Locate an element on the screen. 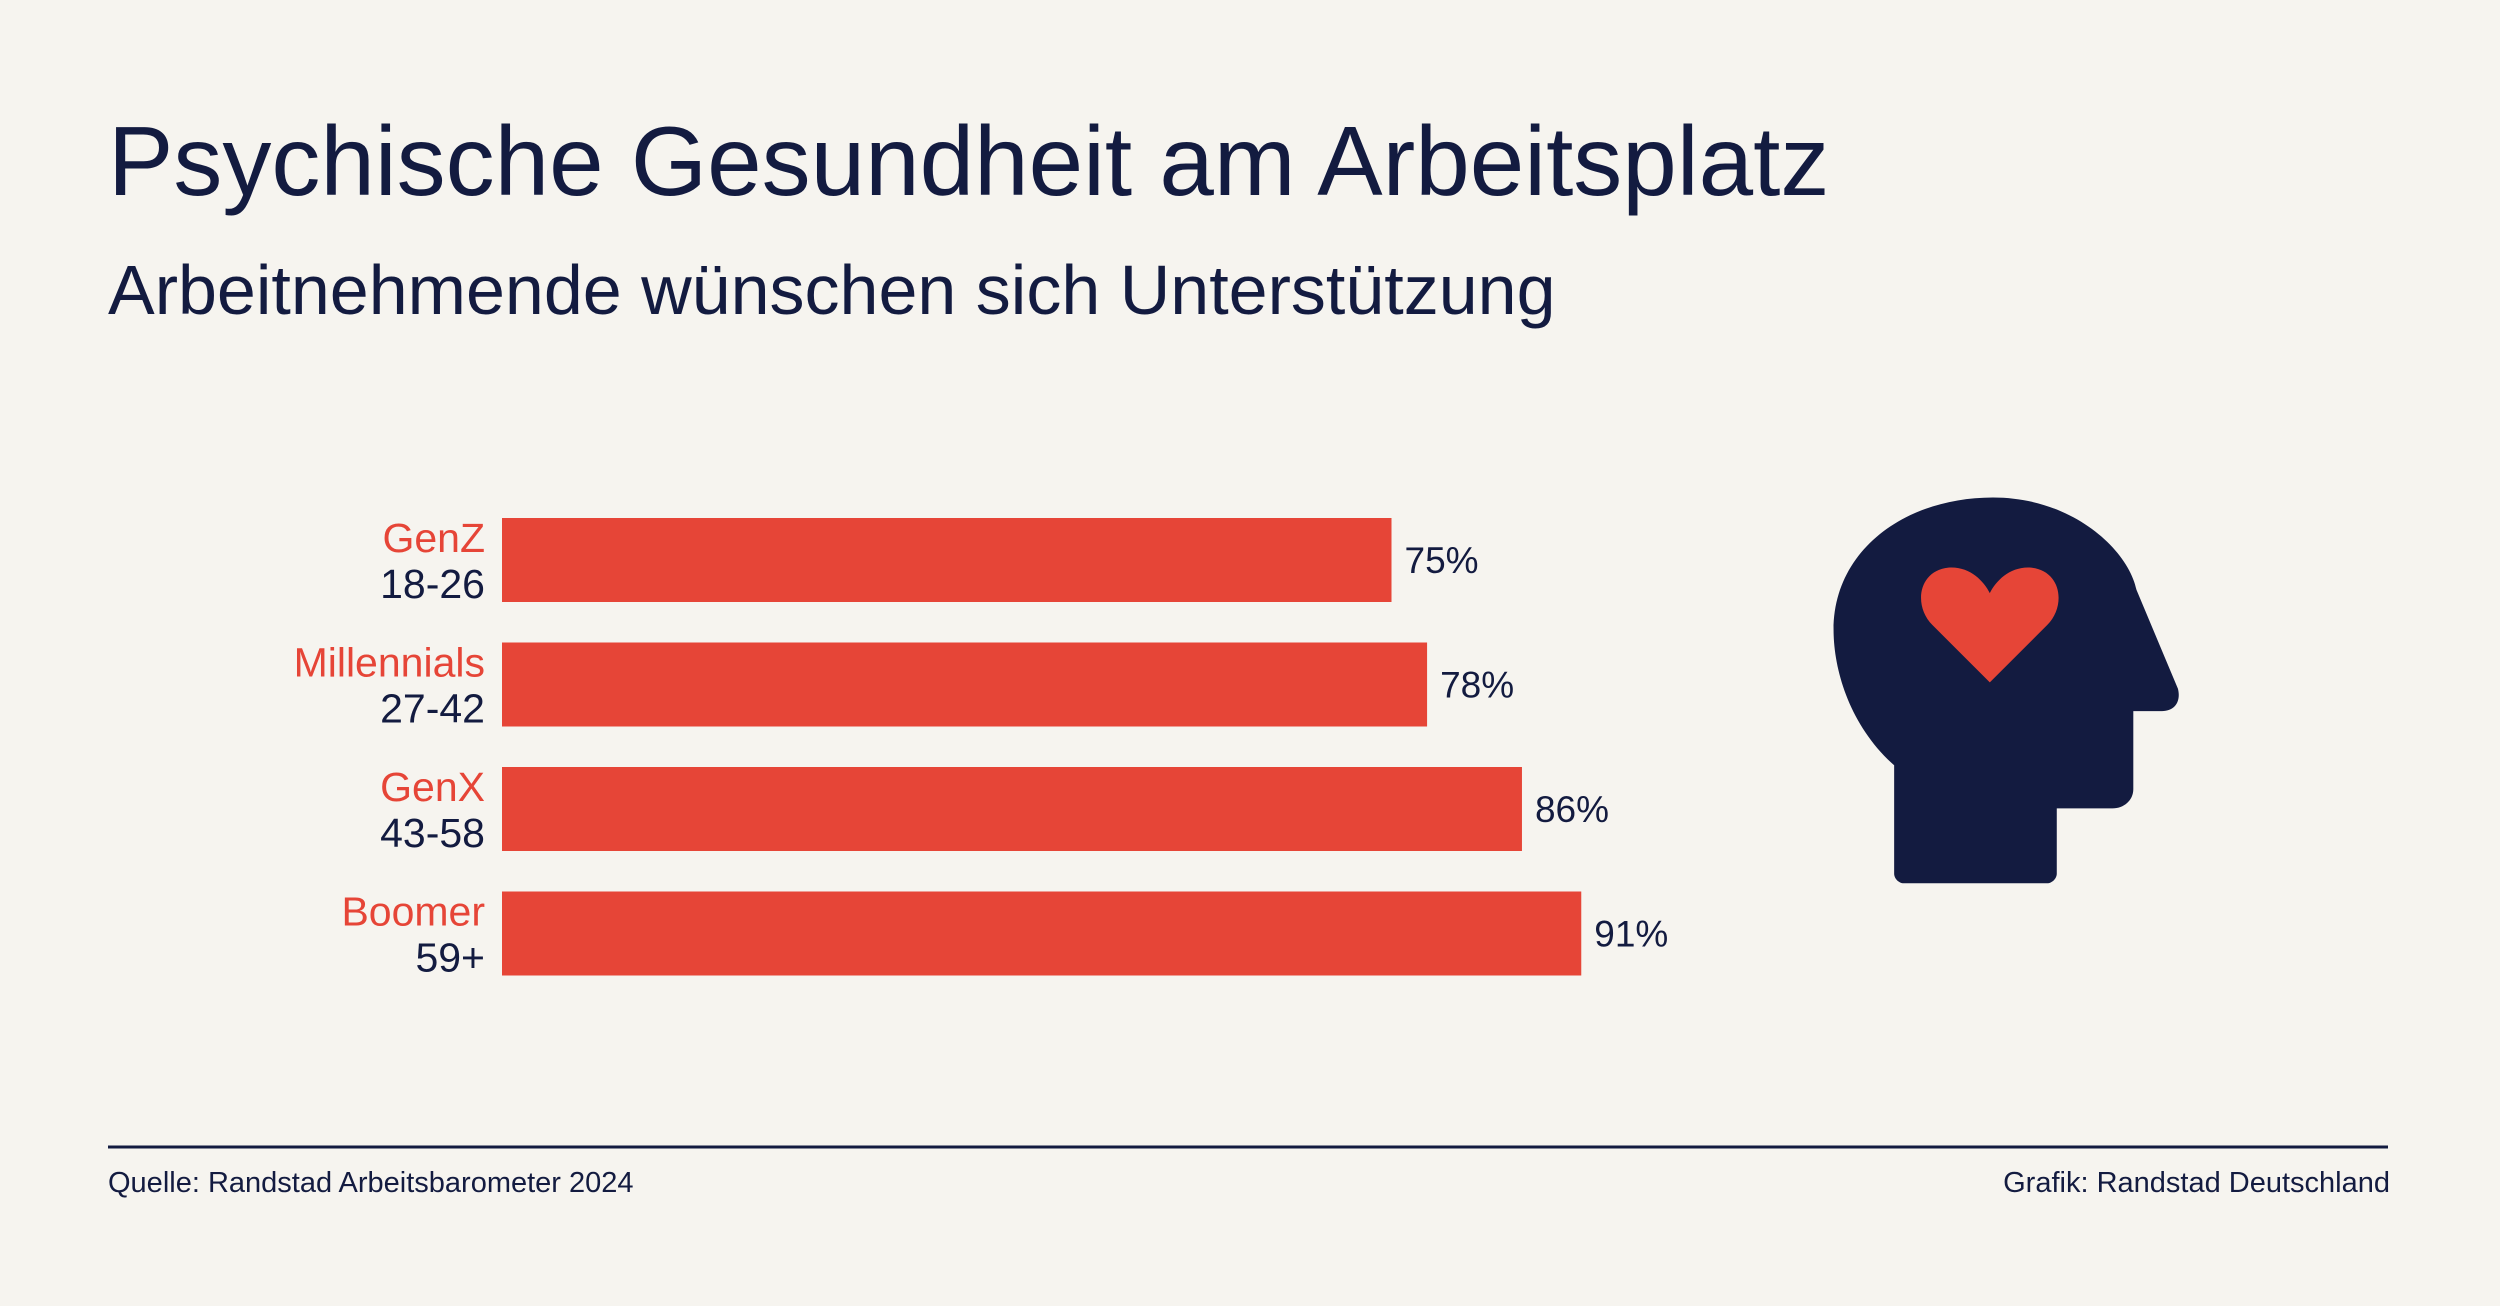 This screenshot has height=1306, width=2500. source: Quelle: Randstad Arbeitsbarometer 2024 is located at coordinates (371, 1183).